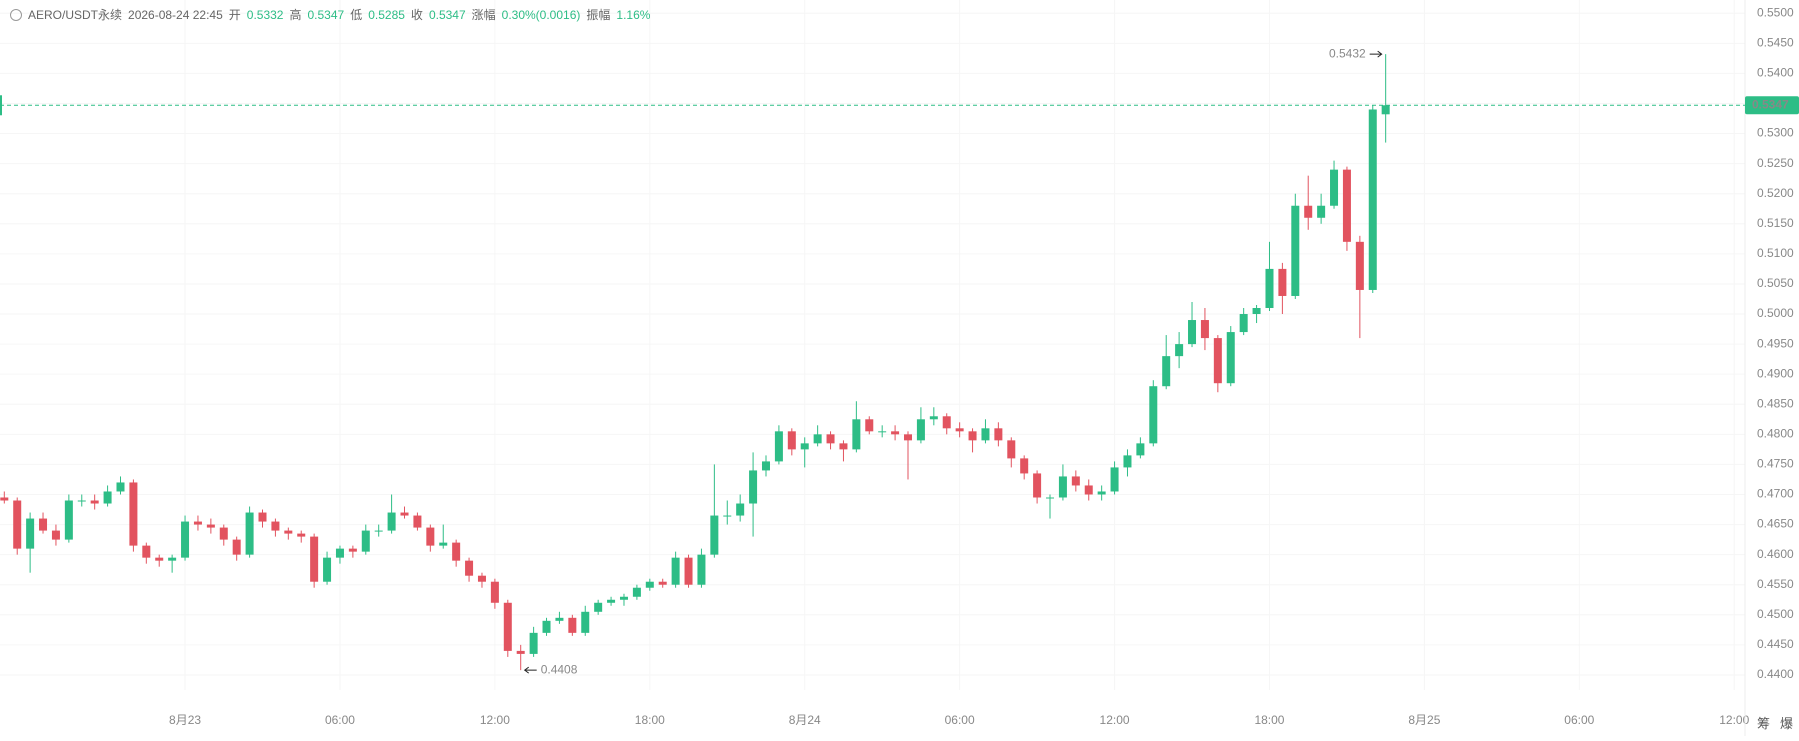 The height and width of the screenshot is (741, 1799). Describe the element at coordinates (1775, 494) in the screenshot. I see `y-tick-label: 0.4700` at that location.